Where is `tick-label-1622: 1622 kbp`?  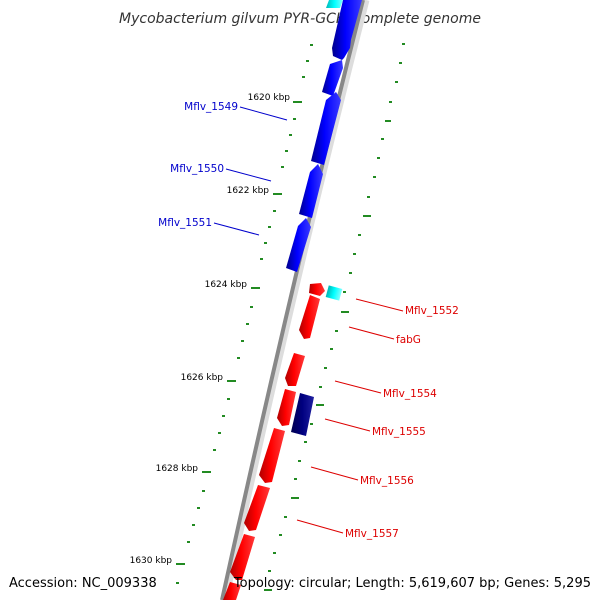 tick-label-1622: 1622 kbp is located at coordinates (248, 191).